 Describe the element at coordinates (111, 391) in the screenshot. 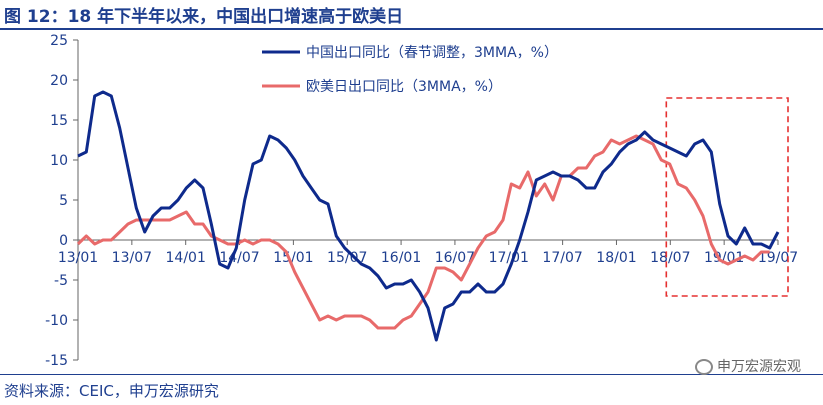

I see `source-note: 资料来源：CEIC，申万宏源研究` at that location.